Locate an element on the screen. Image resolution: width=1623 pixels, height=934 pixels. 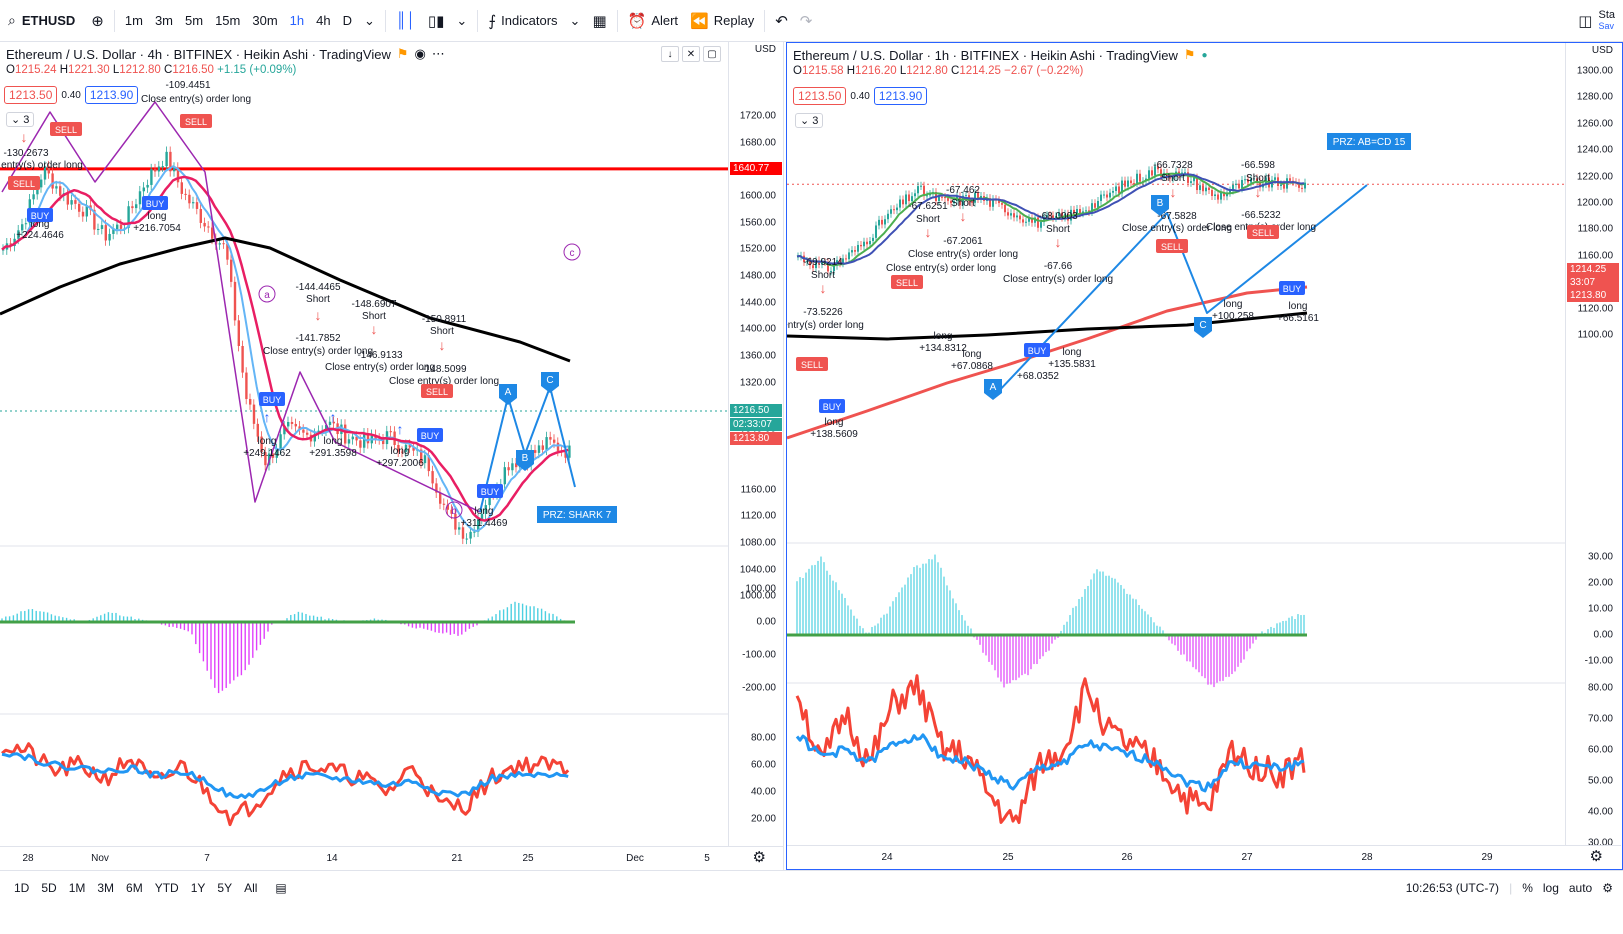
range-5y: 5Y is located at coordinates (225, 888).